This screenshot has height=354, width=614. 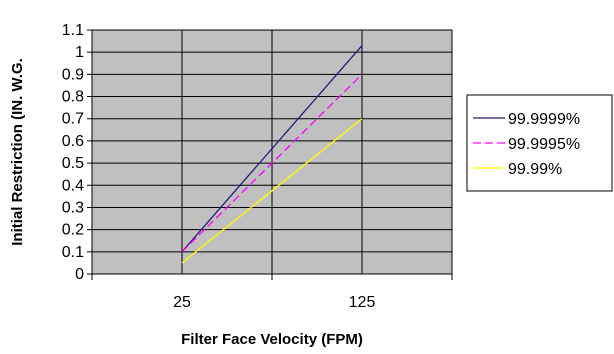 What do you see at coordinates (17, 152) in the screenshot?
I see `y-axis-title: Initial Restriction (IN. W.G.` at bounding box center [17, 152].